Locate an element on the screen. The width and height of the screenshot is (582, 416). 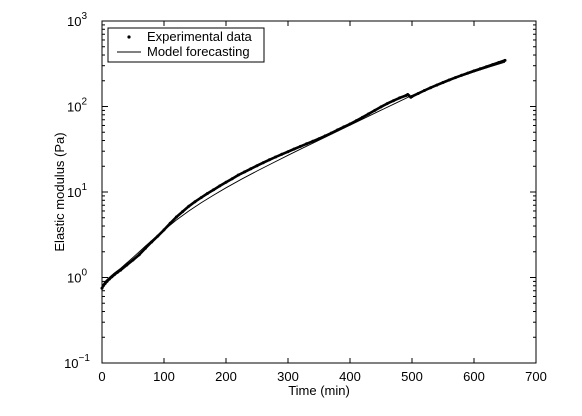
x-tick-label: 500 is located at coordinates (412, 376).